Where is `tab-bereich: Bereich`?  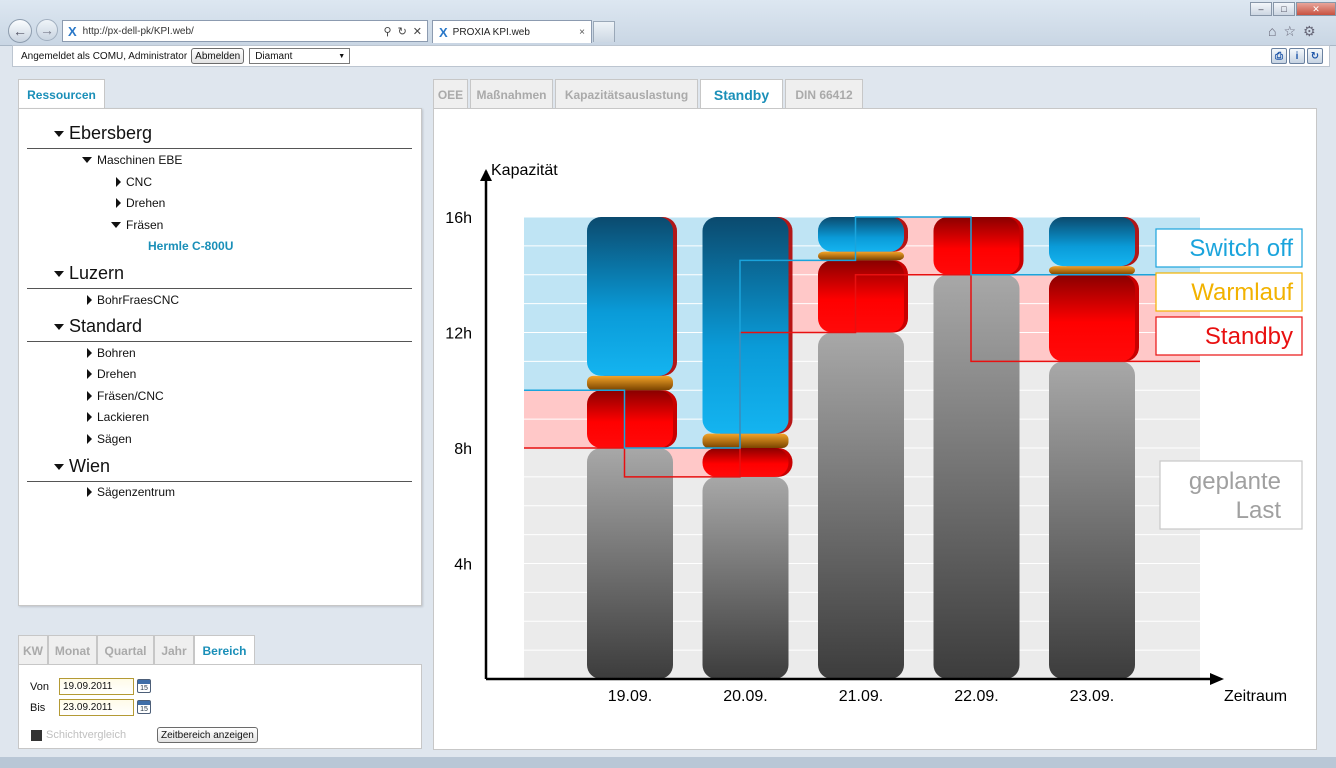 tab-bereich: Bereich is located at coordinates (224, 650).